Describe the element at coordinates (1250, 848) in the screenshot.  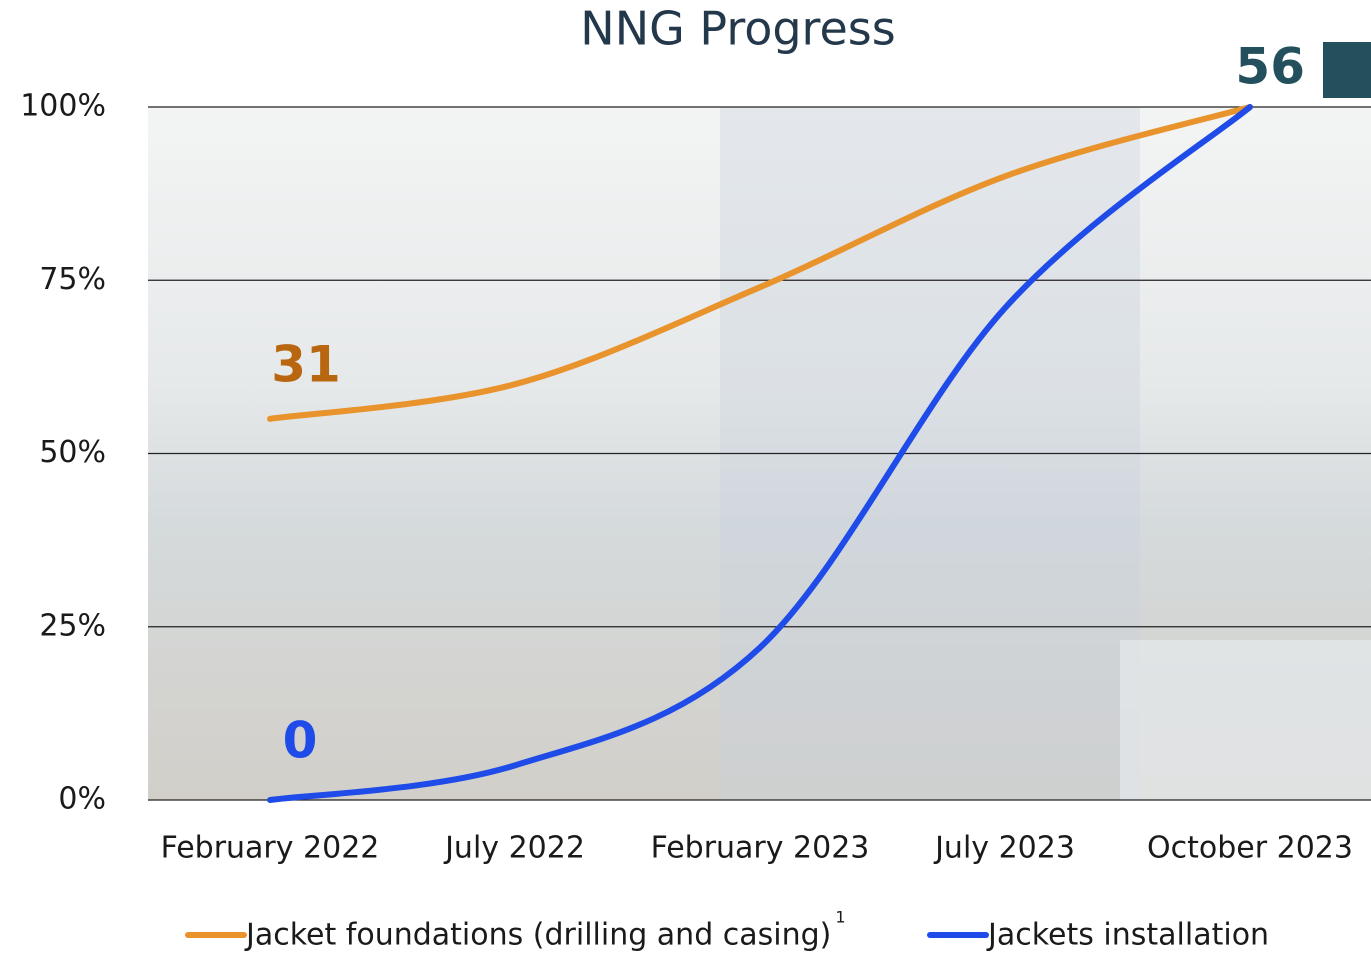
I see `x-tick-label: October 2023` at that location.